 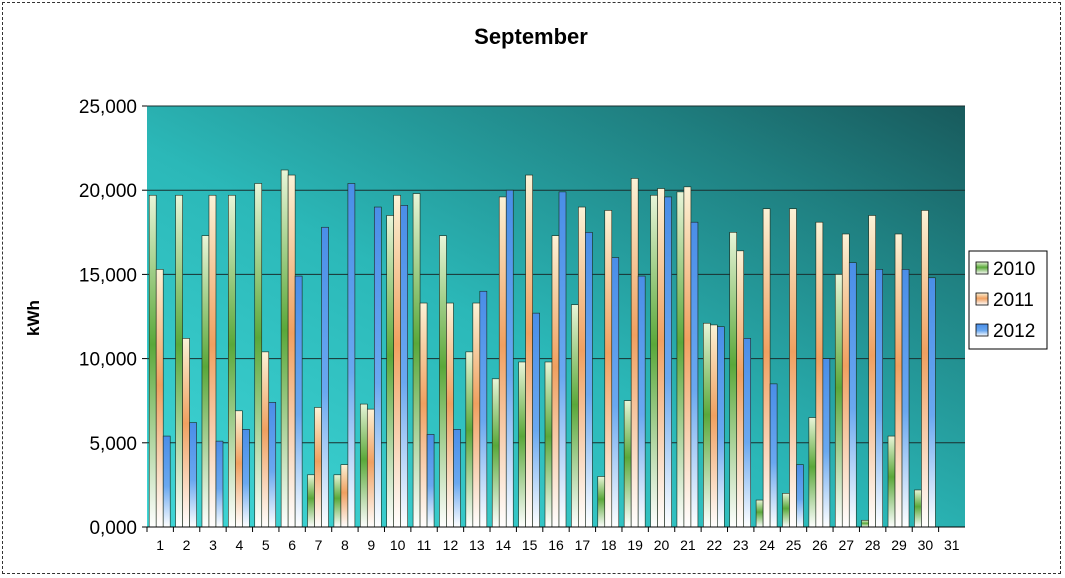 I want to click on y-tick-label: 25,000, so click(x=108, y=107).